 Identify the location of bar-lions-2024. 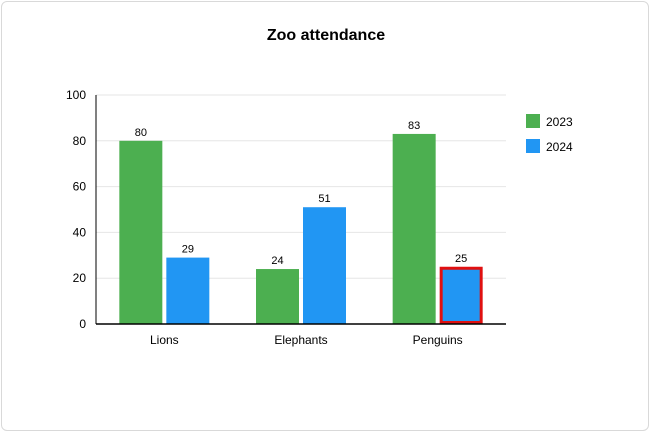
(188, 290).